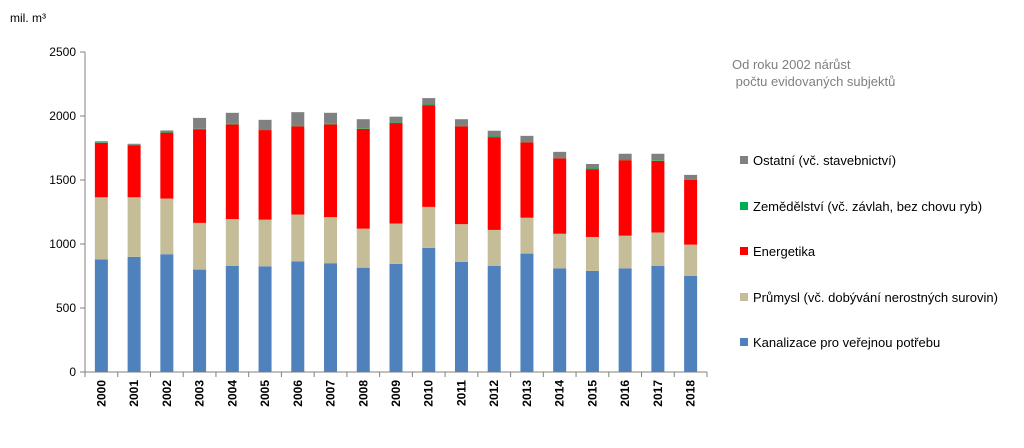  Describe the element at coordinates (560, 393) in the screenshot. I see `x-tick-label: 2014` at that location.